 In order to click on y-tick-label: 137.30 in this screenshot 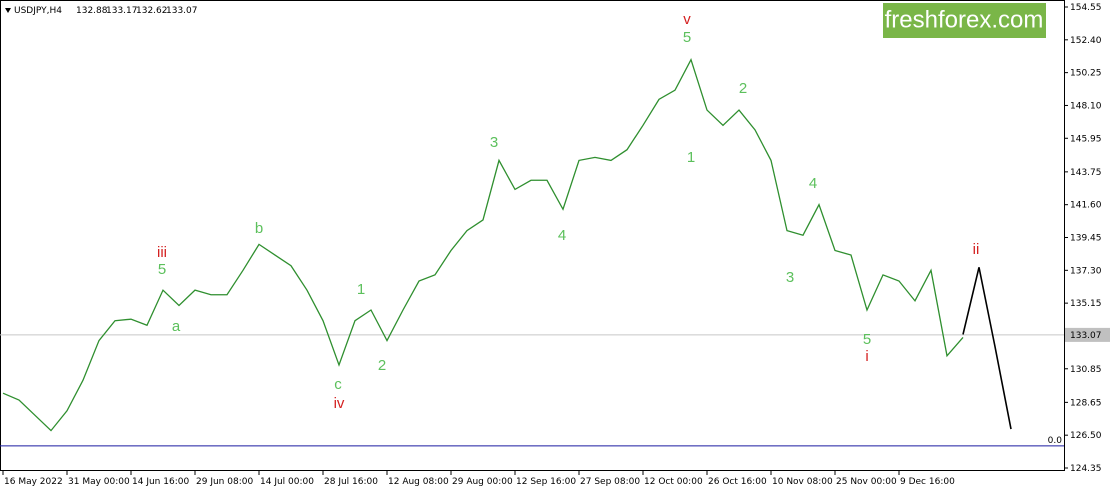, I will do `click(1086, 271)`.